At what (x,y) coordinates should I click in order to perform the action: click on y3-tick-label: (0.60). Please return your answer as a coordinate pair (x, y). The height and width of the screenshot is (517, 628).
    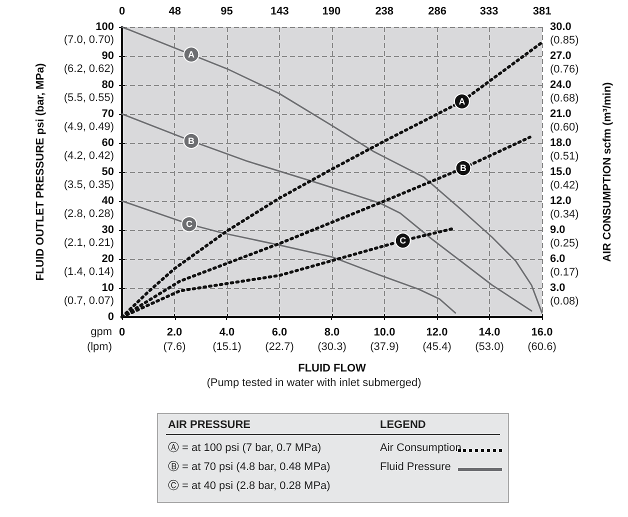
    Looking at the image, I should click on (564, 128).